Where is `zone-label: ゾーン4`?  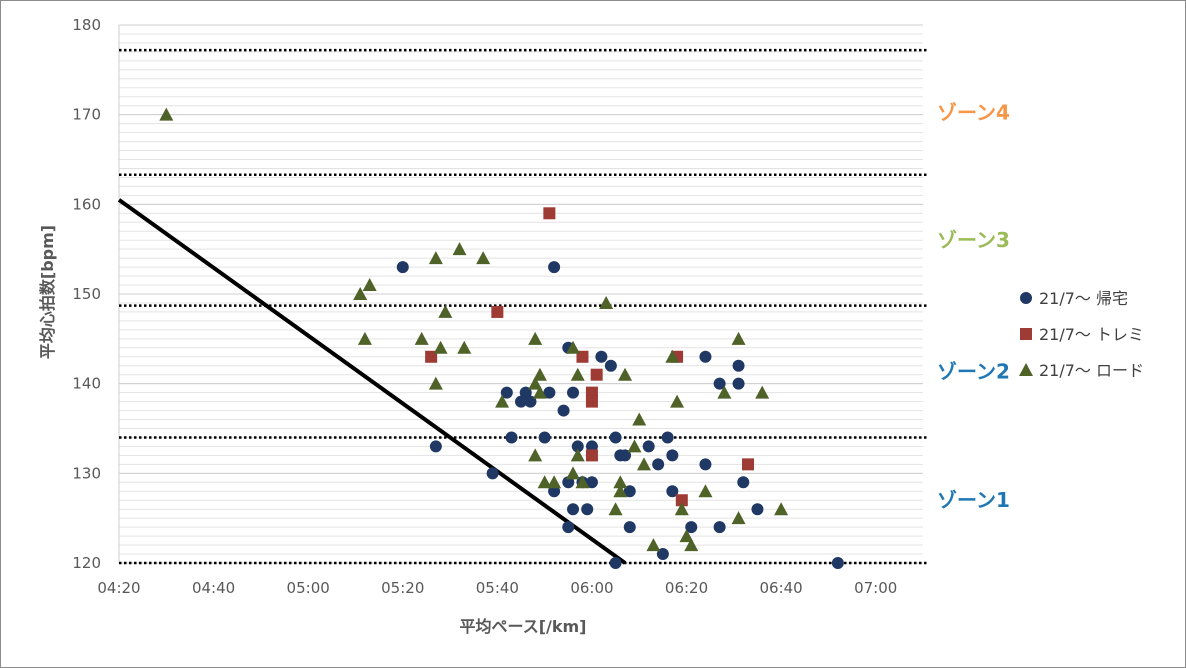 zone-label: ゾーン4 is located at coordinates (973, 112).